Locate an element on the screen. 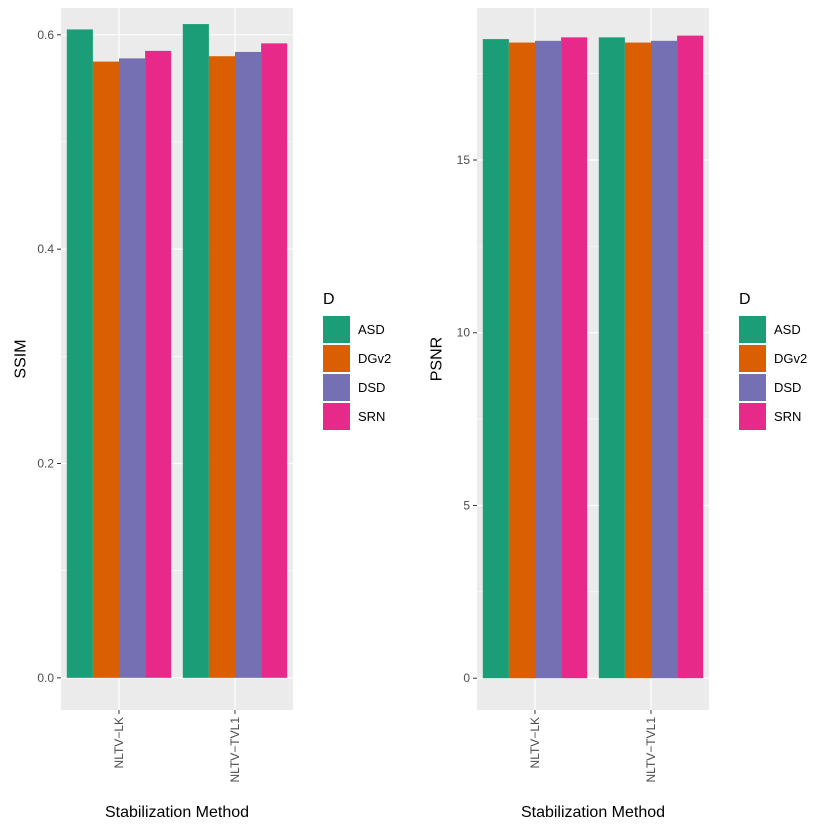 Image resolution: width=830 pixels, height=830 pixels. psnr-legend-label-srn: SRN is located at coordinates (787, 416).